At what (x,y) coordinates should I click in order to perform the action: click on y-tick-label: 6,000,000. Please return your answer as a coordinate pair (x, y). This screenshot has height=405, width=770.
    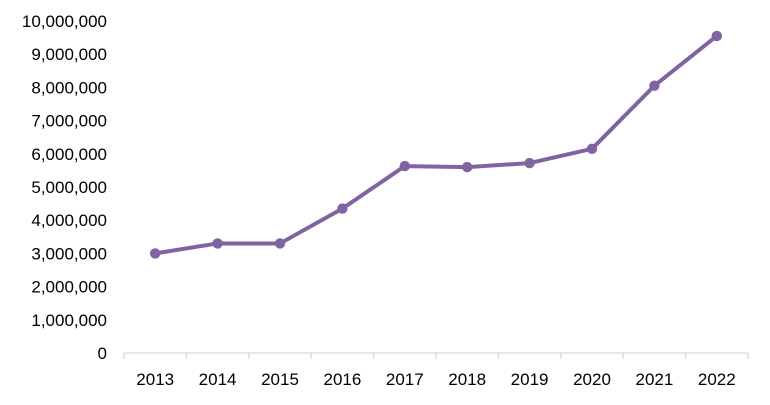
    Looking at the image, I should click on (69, 154).